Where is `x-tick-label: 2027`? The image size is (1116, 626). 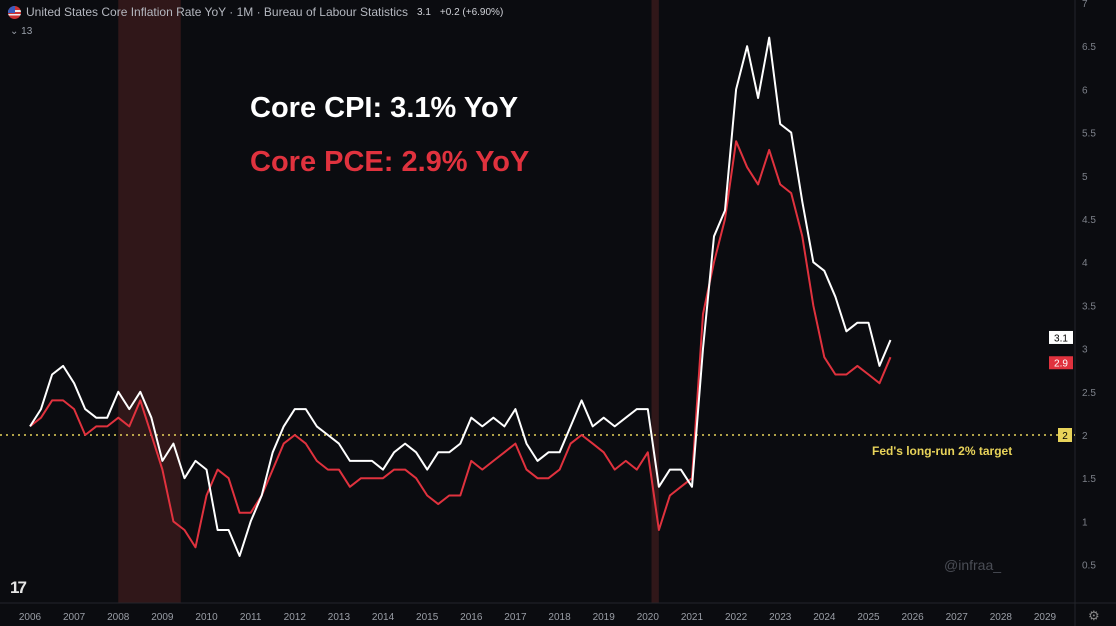 x-tick-label: 2027 is located at coordinates (957, 617).